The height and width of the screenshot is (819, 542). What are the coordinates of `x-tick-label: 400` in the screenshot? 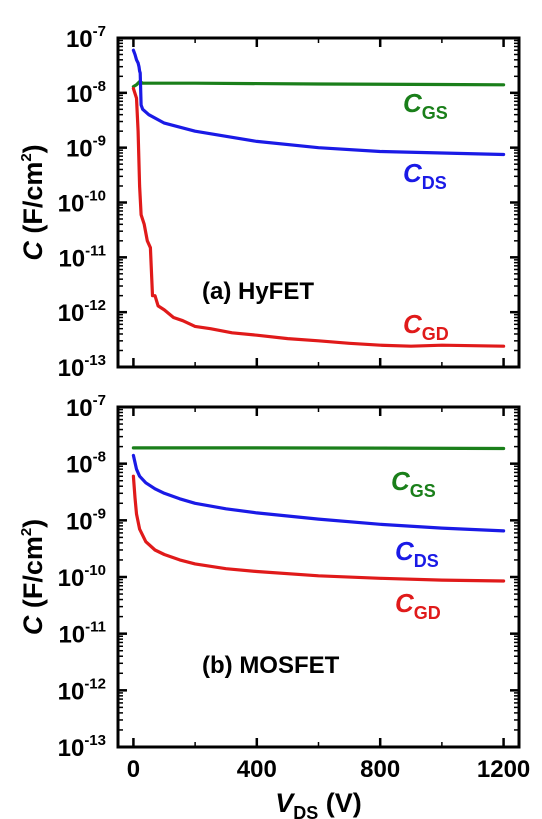 It's located at (257, 769).